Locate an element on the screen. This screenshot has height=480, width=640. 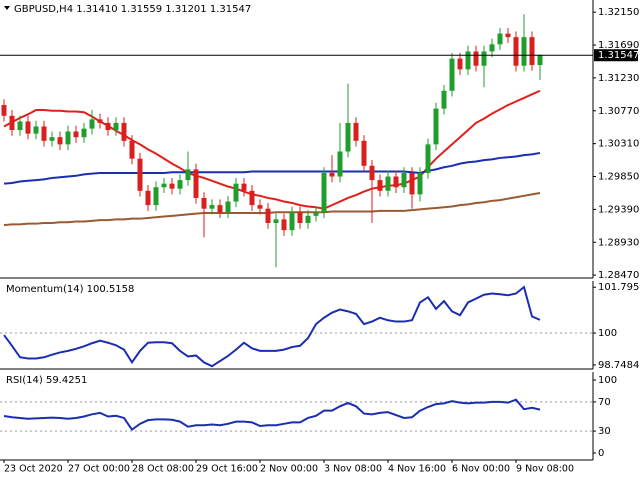
y-tick-label: 1.28470 is located at coordinates (618, 275).